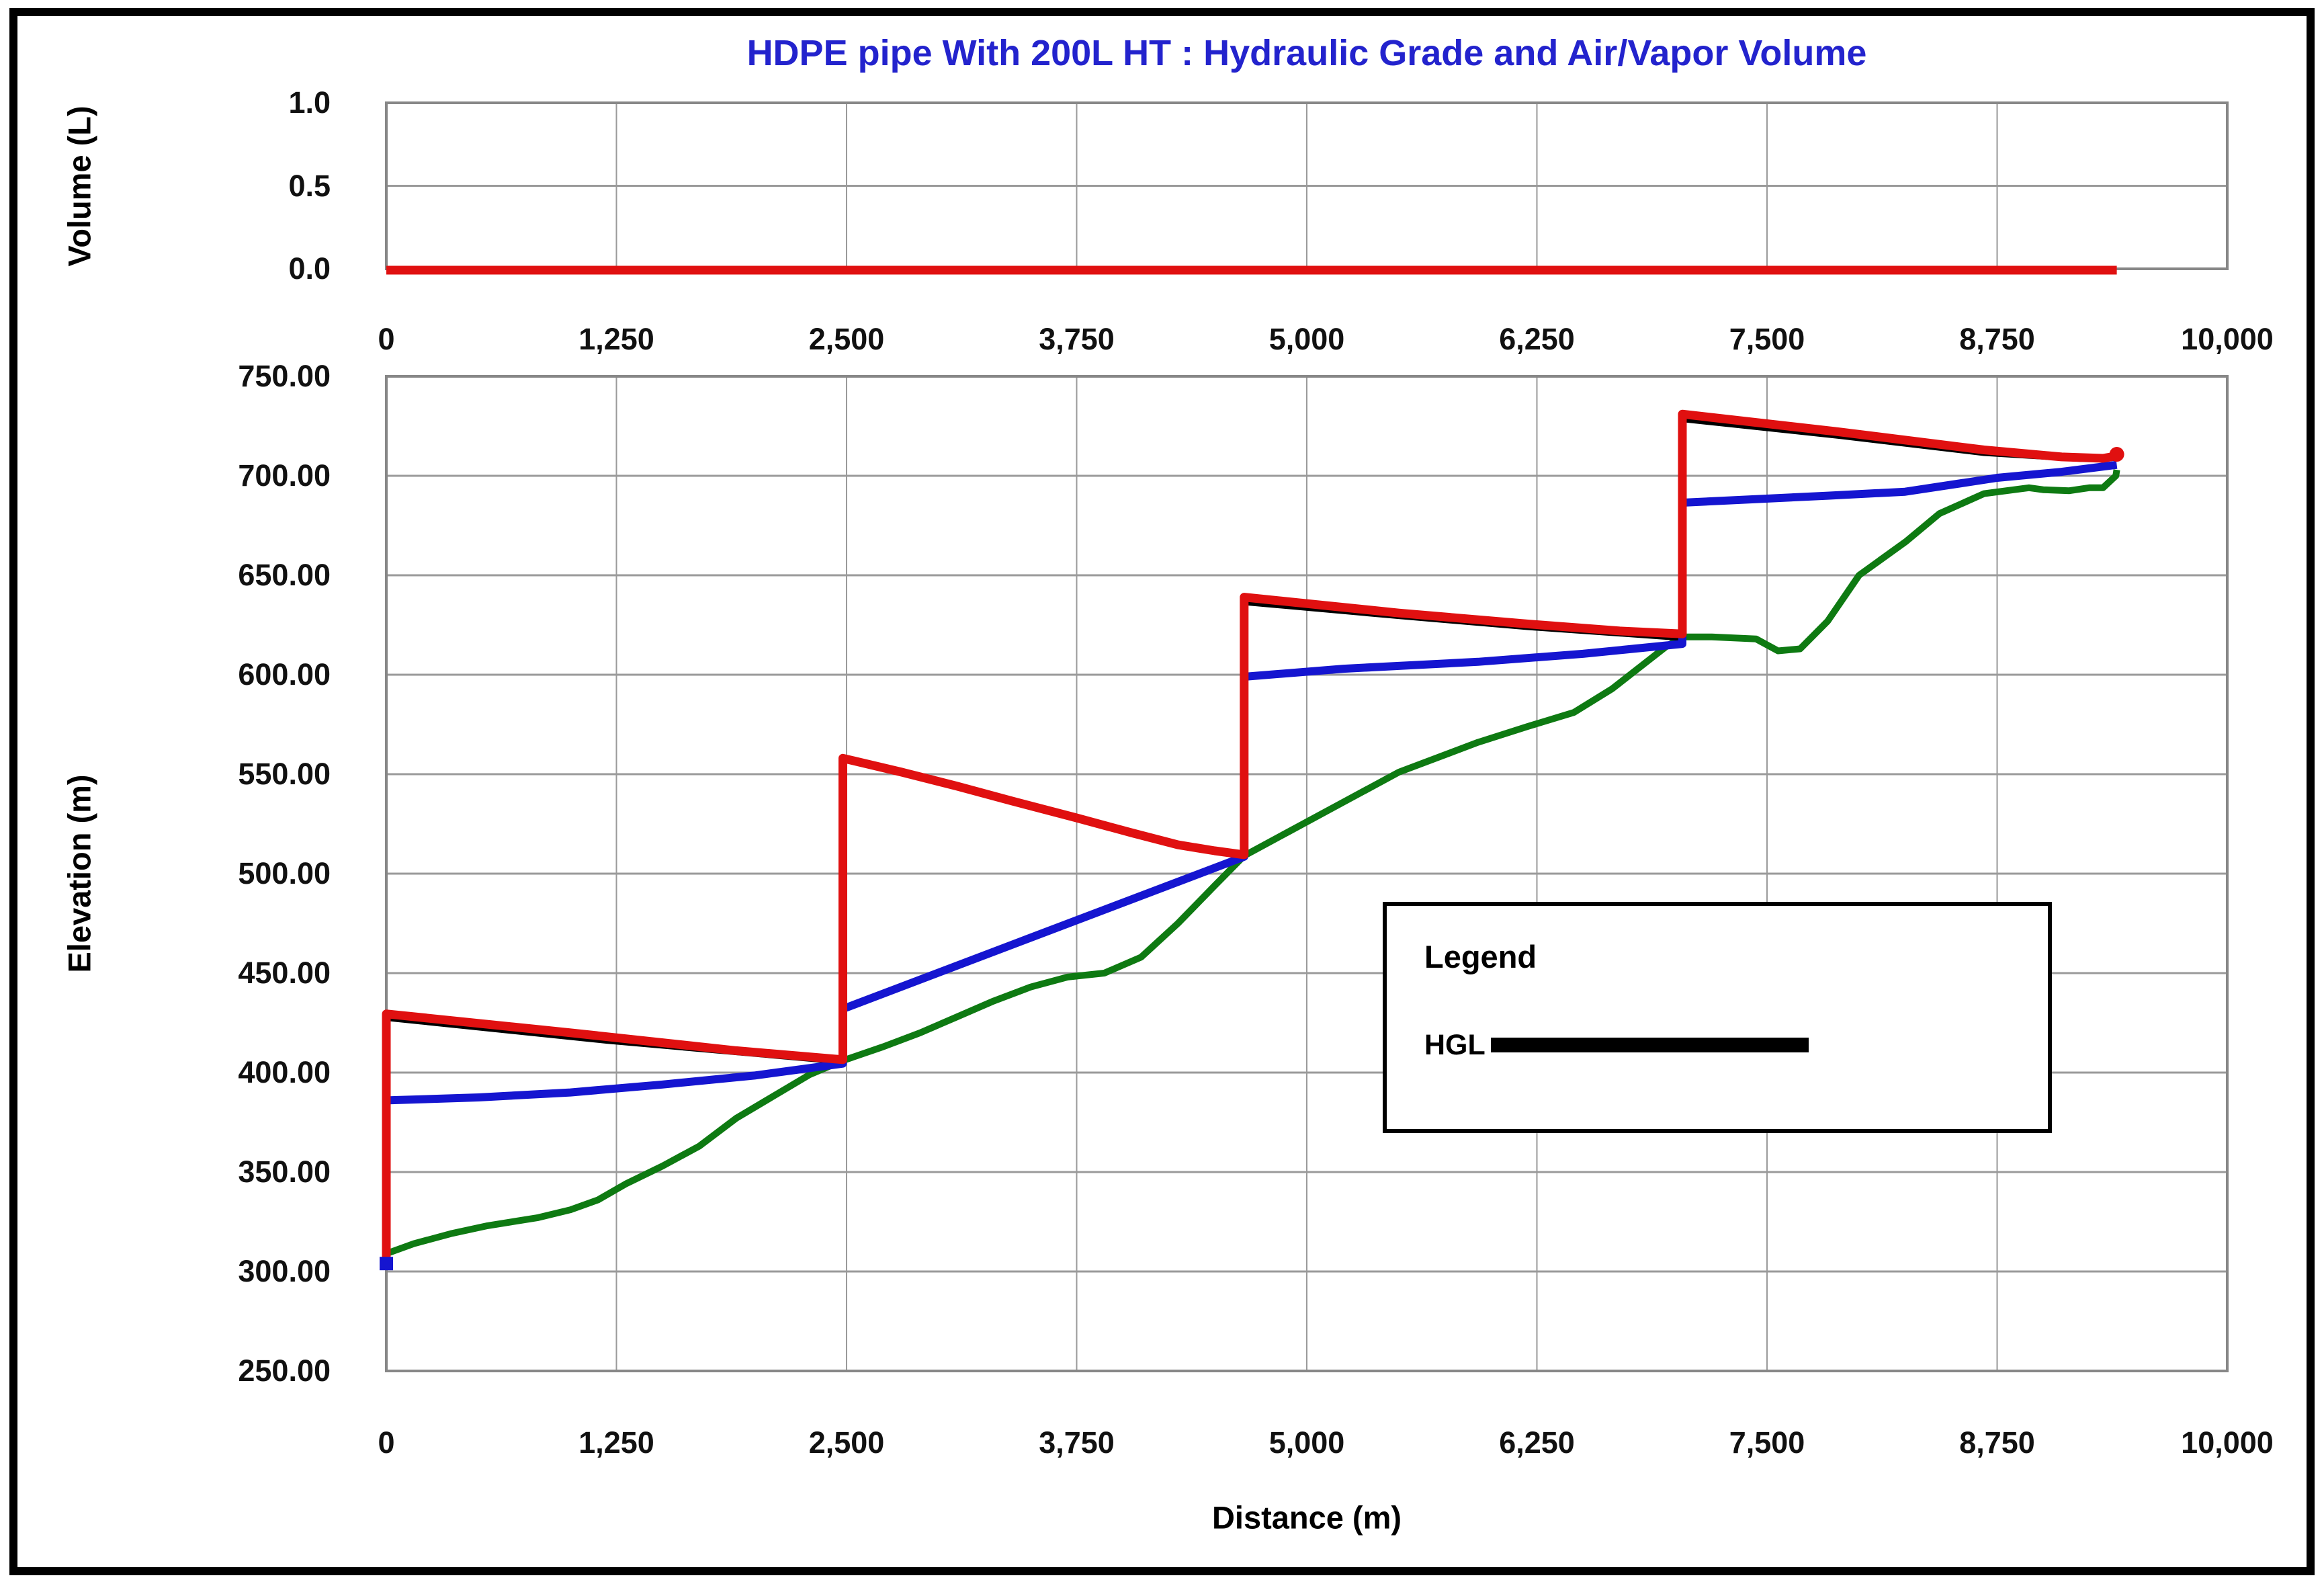  I want to click on legend-box: Legend HGL, so click(1718, 1017).